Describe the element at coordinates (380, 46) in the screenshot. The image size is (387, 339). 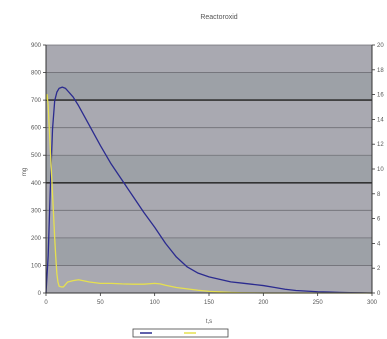
I see `y2-tick-label: 20` at that location.